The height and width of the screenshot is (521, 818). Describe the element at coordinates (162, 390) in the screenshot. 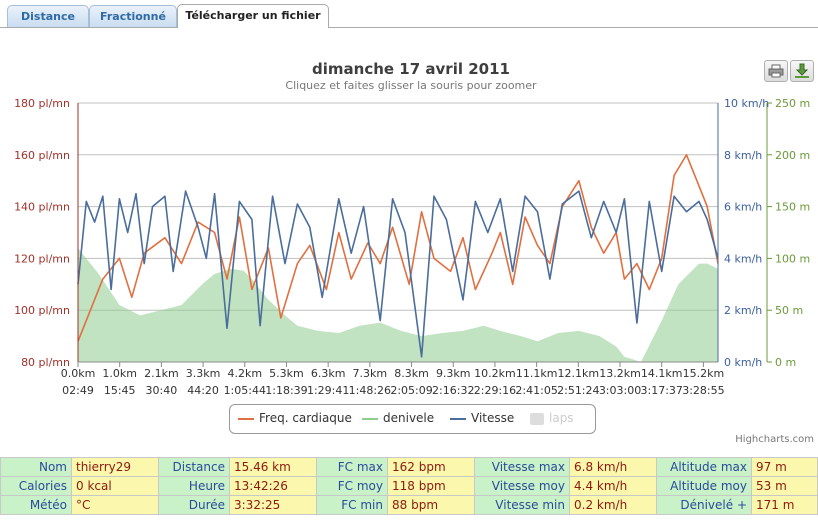

I see `x-tick-label-time: 30:40` at that location.